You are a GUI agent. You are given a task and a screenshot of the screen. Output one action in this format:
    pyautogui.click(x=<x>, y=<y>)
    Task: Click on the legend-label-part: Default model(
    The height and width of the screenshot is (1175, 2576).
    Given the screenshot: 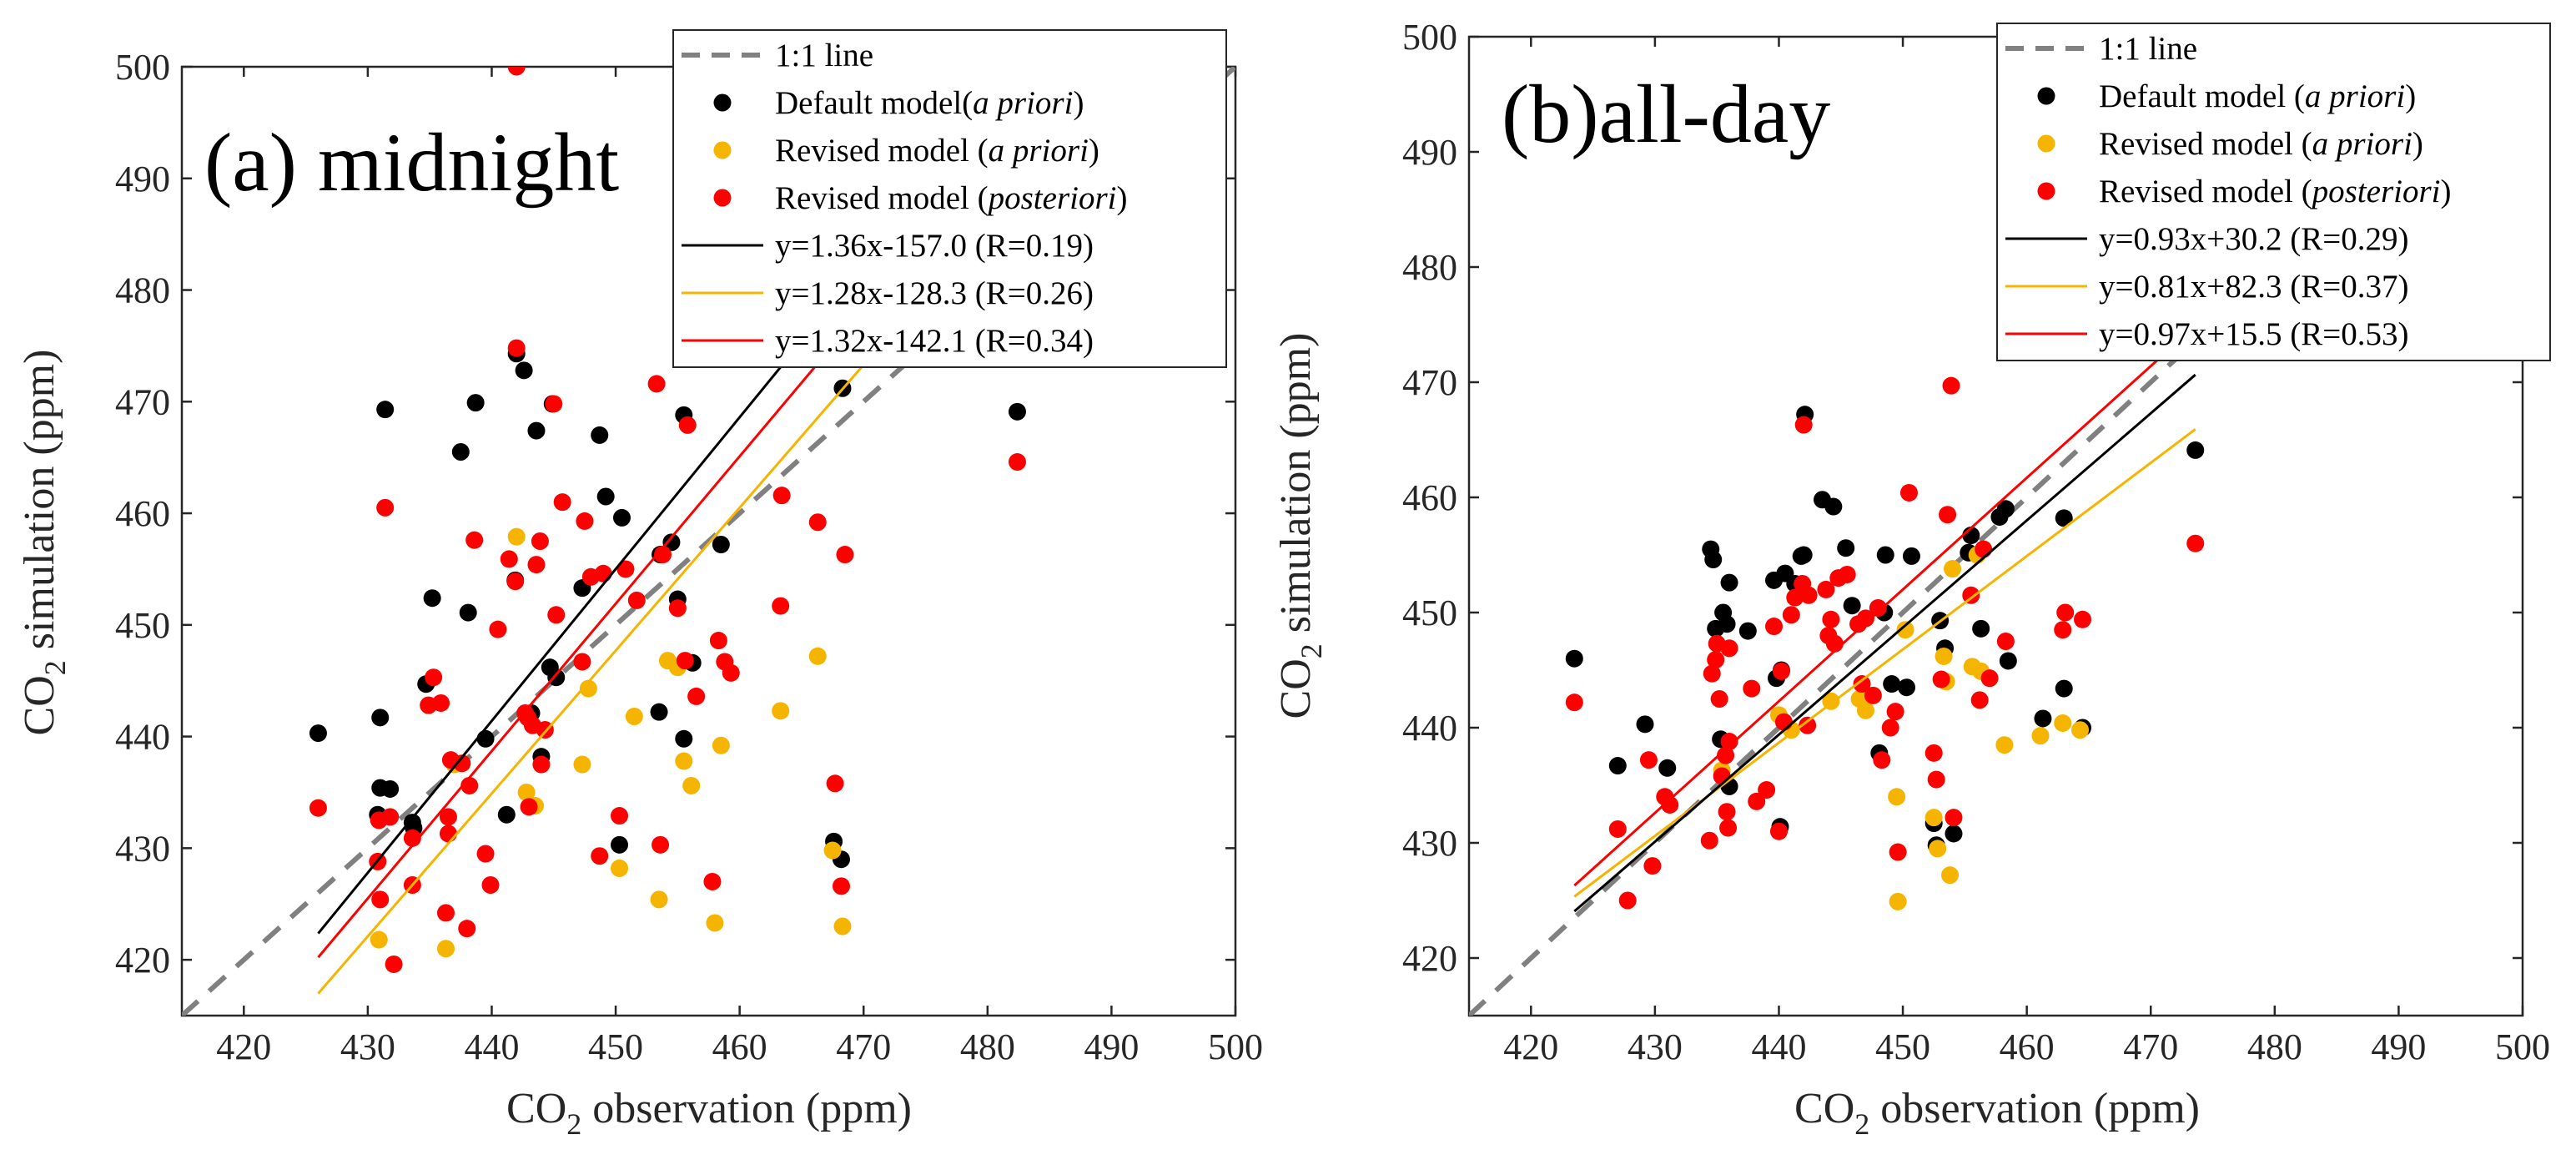 What is the action you would take?
    pyautogui.click(x=874, y=103)
    